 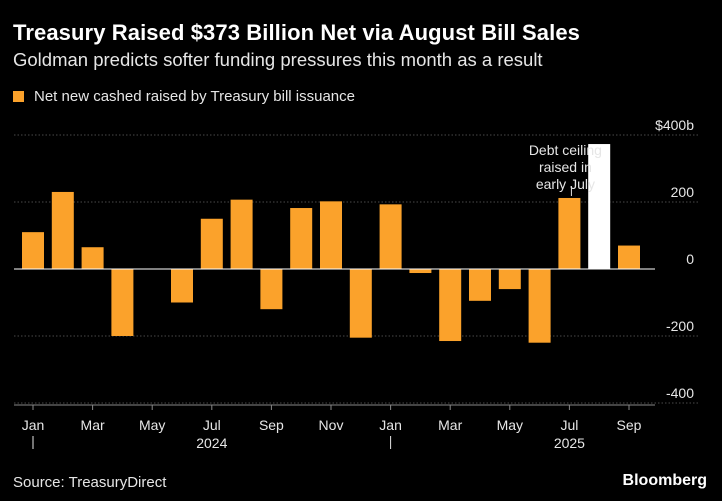 I want to click on annotation-text: early July, so click(x=565, y=184).